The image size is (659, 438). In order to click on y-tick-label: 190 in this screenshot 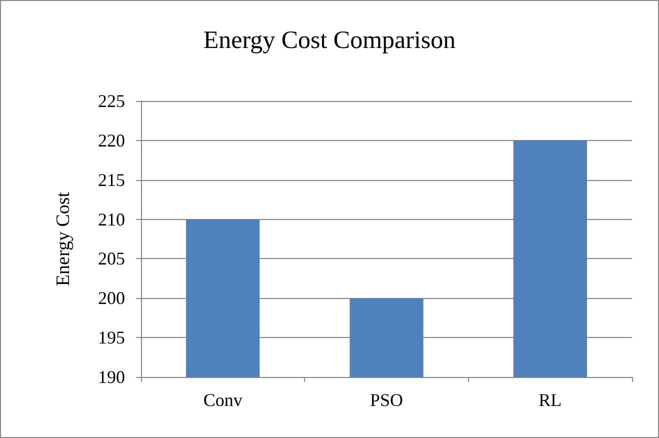, I will do `click(111, 377)`.